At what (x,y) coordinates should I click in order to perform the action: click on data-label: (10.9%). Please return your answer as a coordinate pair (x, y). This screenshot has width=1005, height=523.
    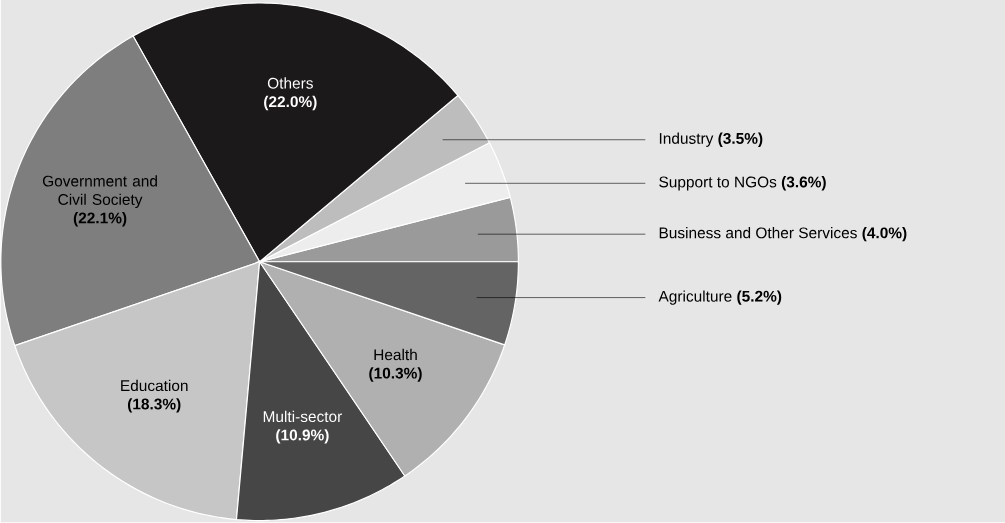
    Looking at the image, I should click on (302, 436).